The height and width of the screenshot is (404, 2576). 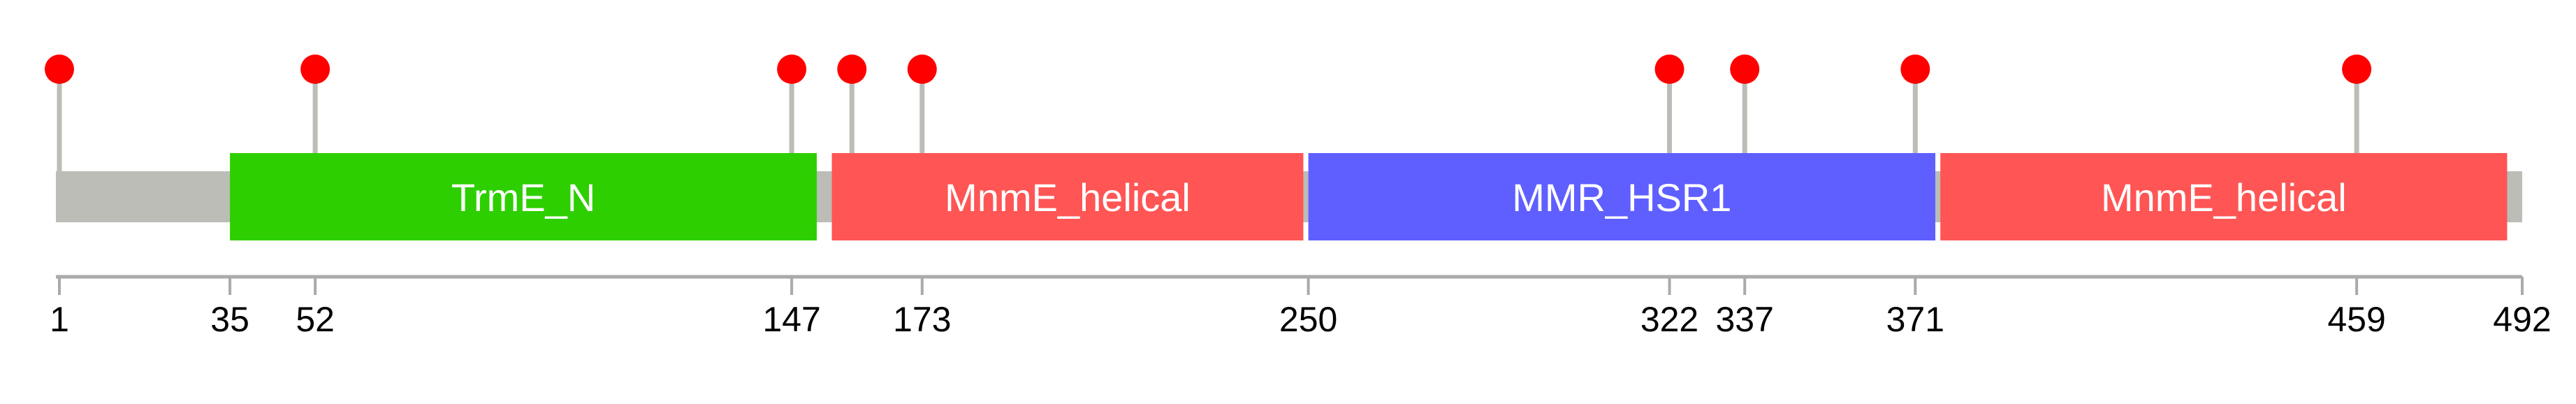 What do you see at coordinates (2522, 319) in the screenshot?
I see `tick-label: 492` at bounding box center [2522, 319].